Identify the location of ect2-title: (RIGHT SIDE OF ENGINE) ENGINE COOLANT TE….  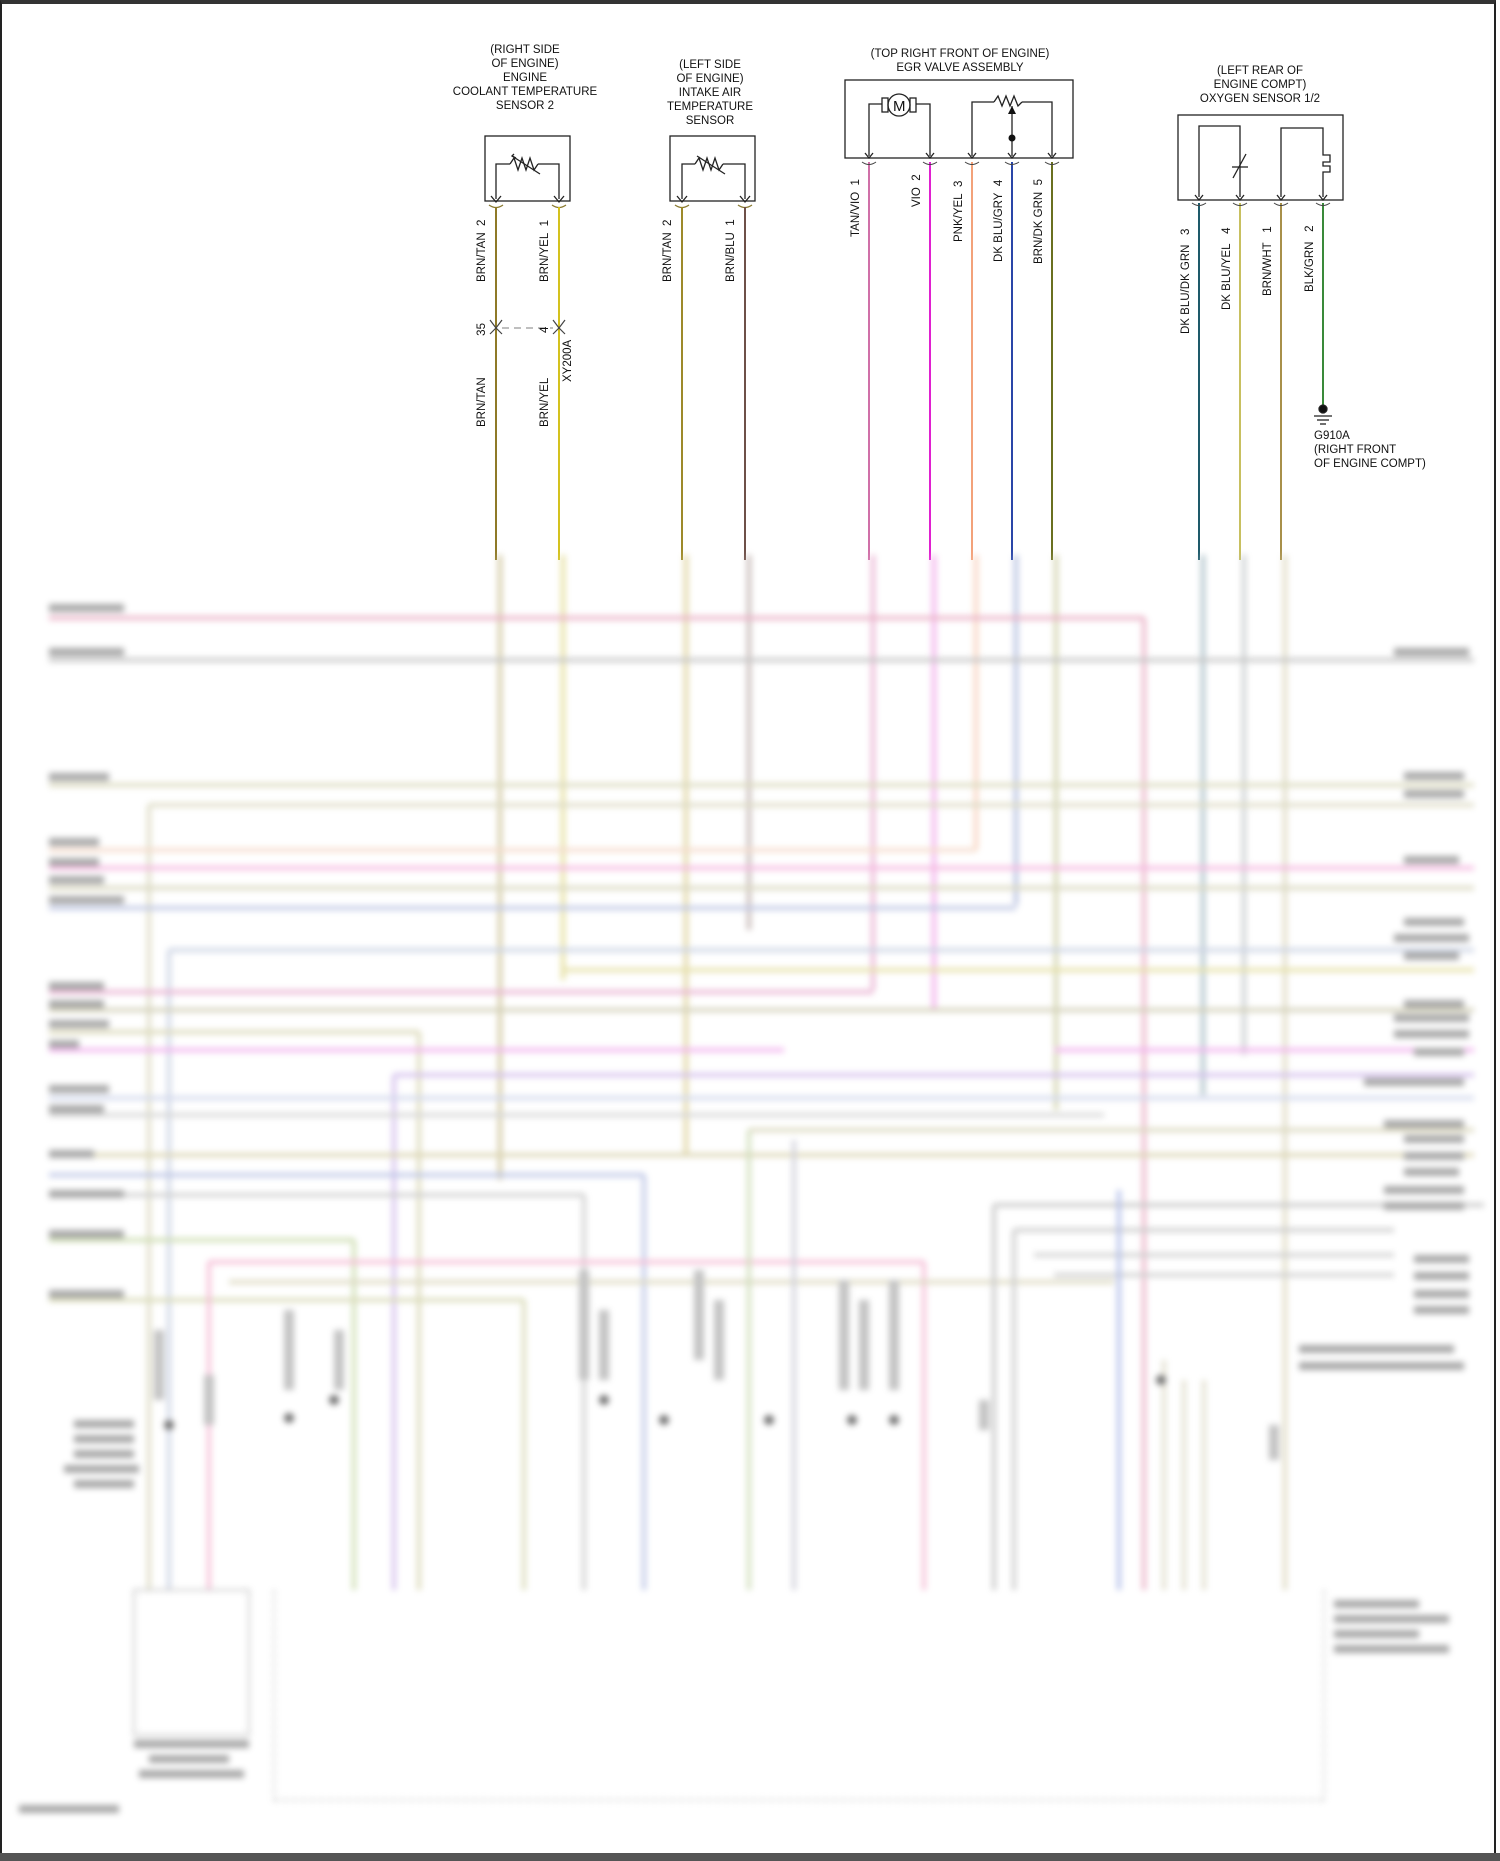
(525, 78).